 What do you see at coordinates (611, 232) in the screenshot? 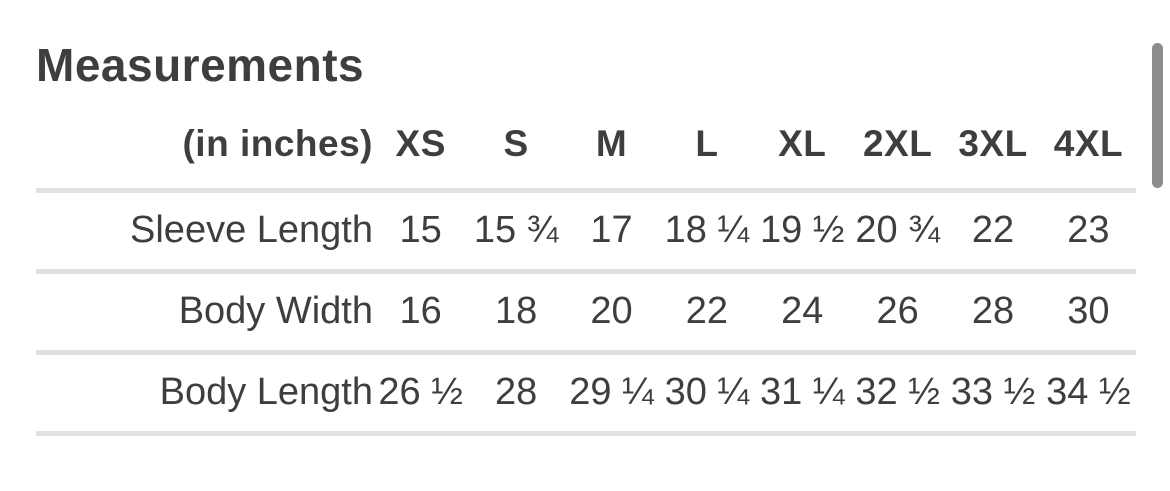
I see `measurement-cell: 17` at bounding box center [611, 232].